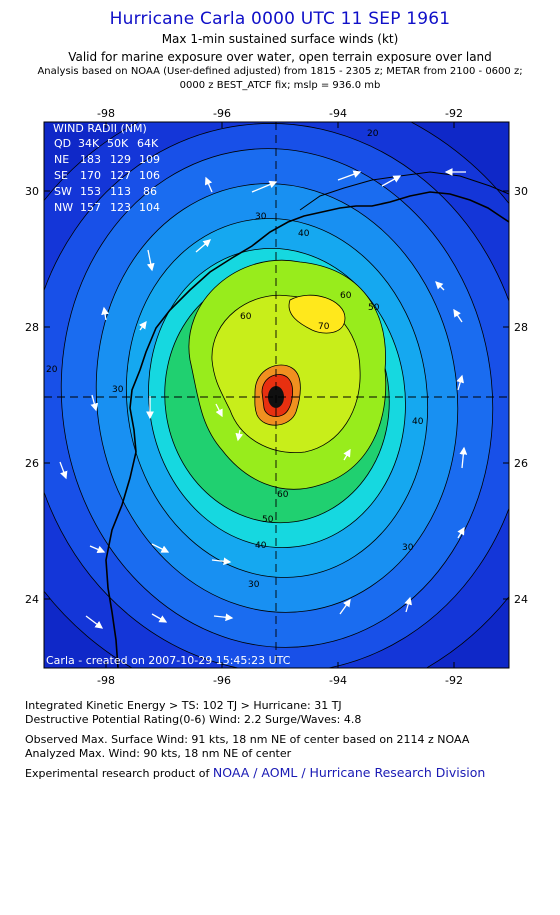 Image resolution: width=560 pixels, height=915 pixels. I want to click on svg-text: 129, so click(120, 159).